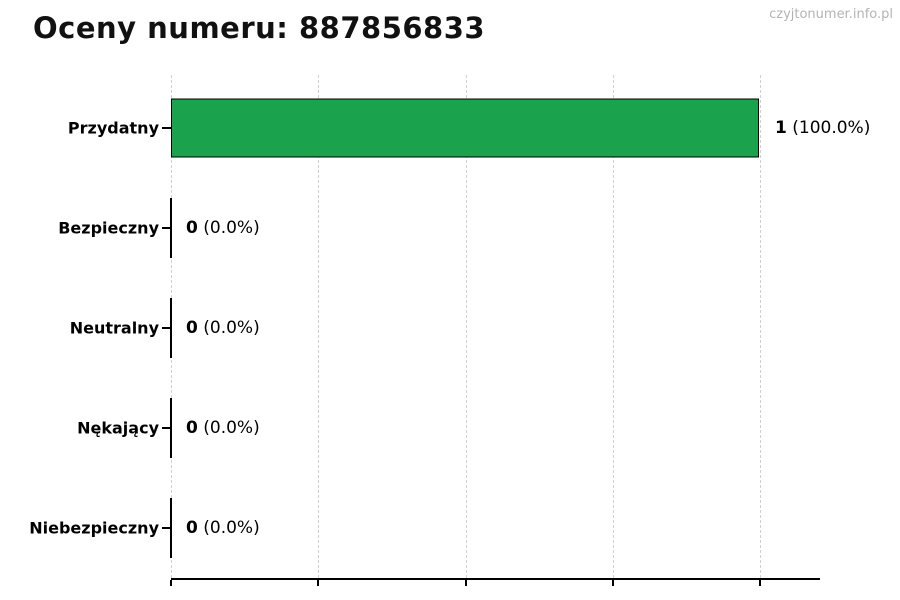 This screenshot has width=900, height=600. Describe the element at coordinates (259, 28) in the screenshot. I see `page-title: Oceny numeru: 887856833` at that location.